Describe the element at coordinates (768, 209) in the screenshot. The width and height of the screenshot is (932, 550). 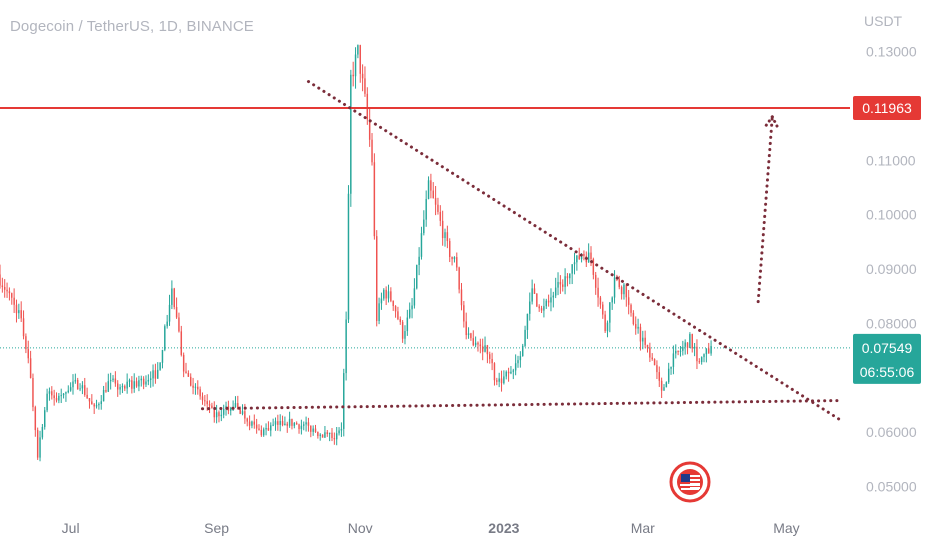
I see `projection-arrow` at that location.